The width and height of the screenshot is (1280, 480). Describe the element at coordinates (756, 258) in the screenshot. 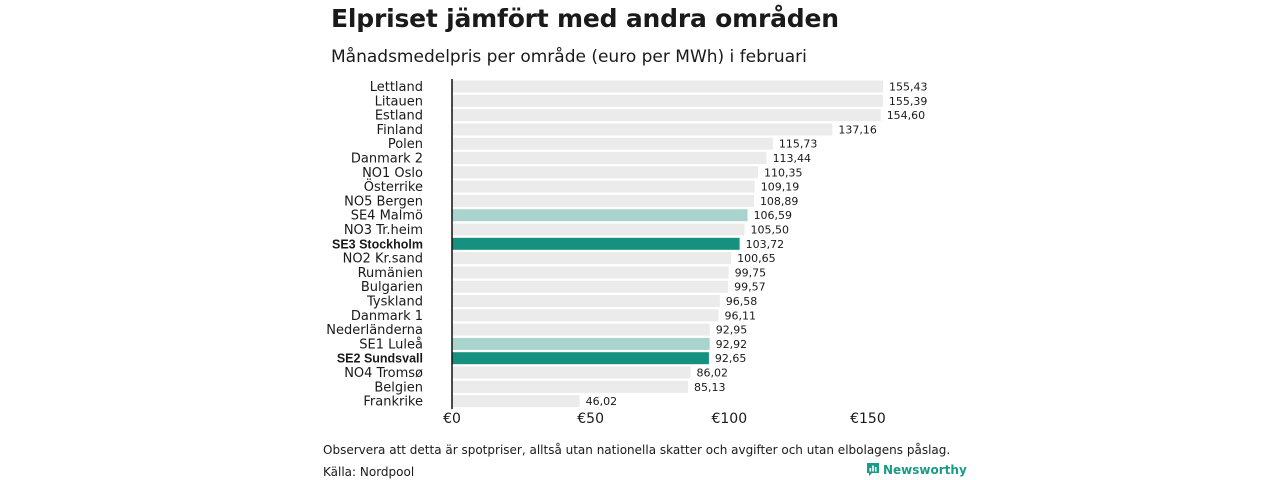

I see `value-label: 100,65` at that location.